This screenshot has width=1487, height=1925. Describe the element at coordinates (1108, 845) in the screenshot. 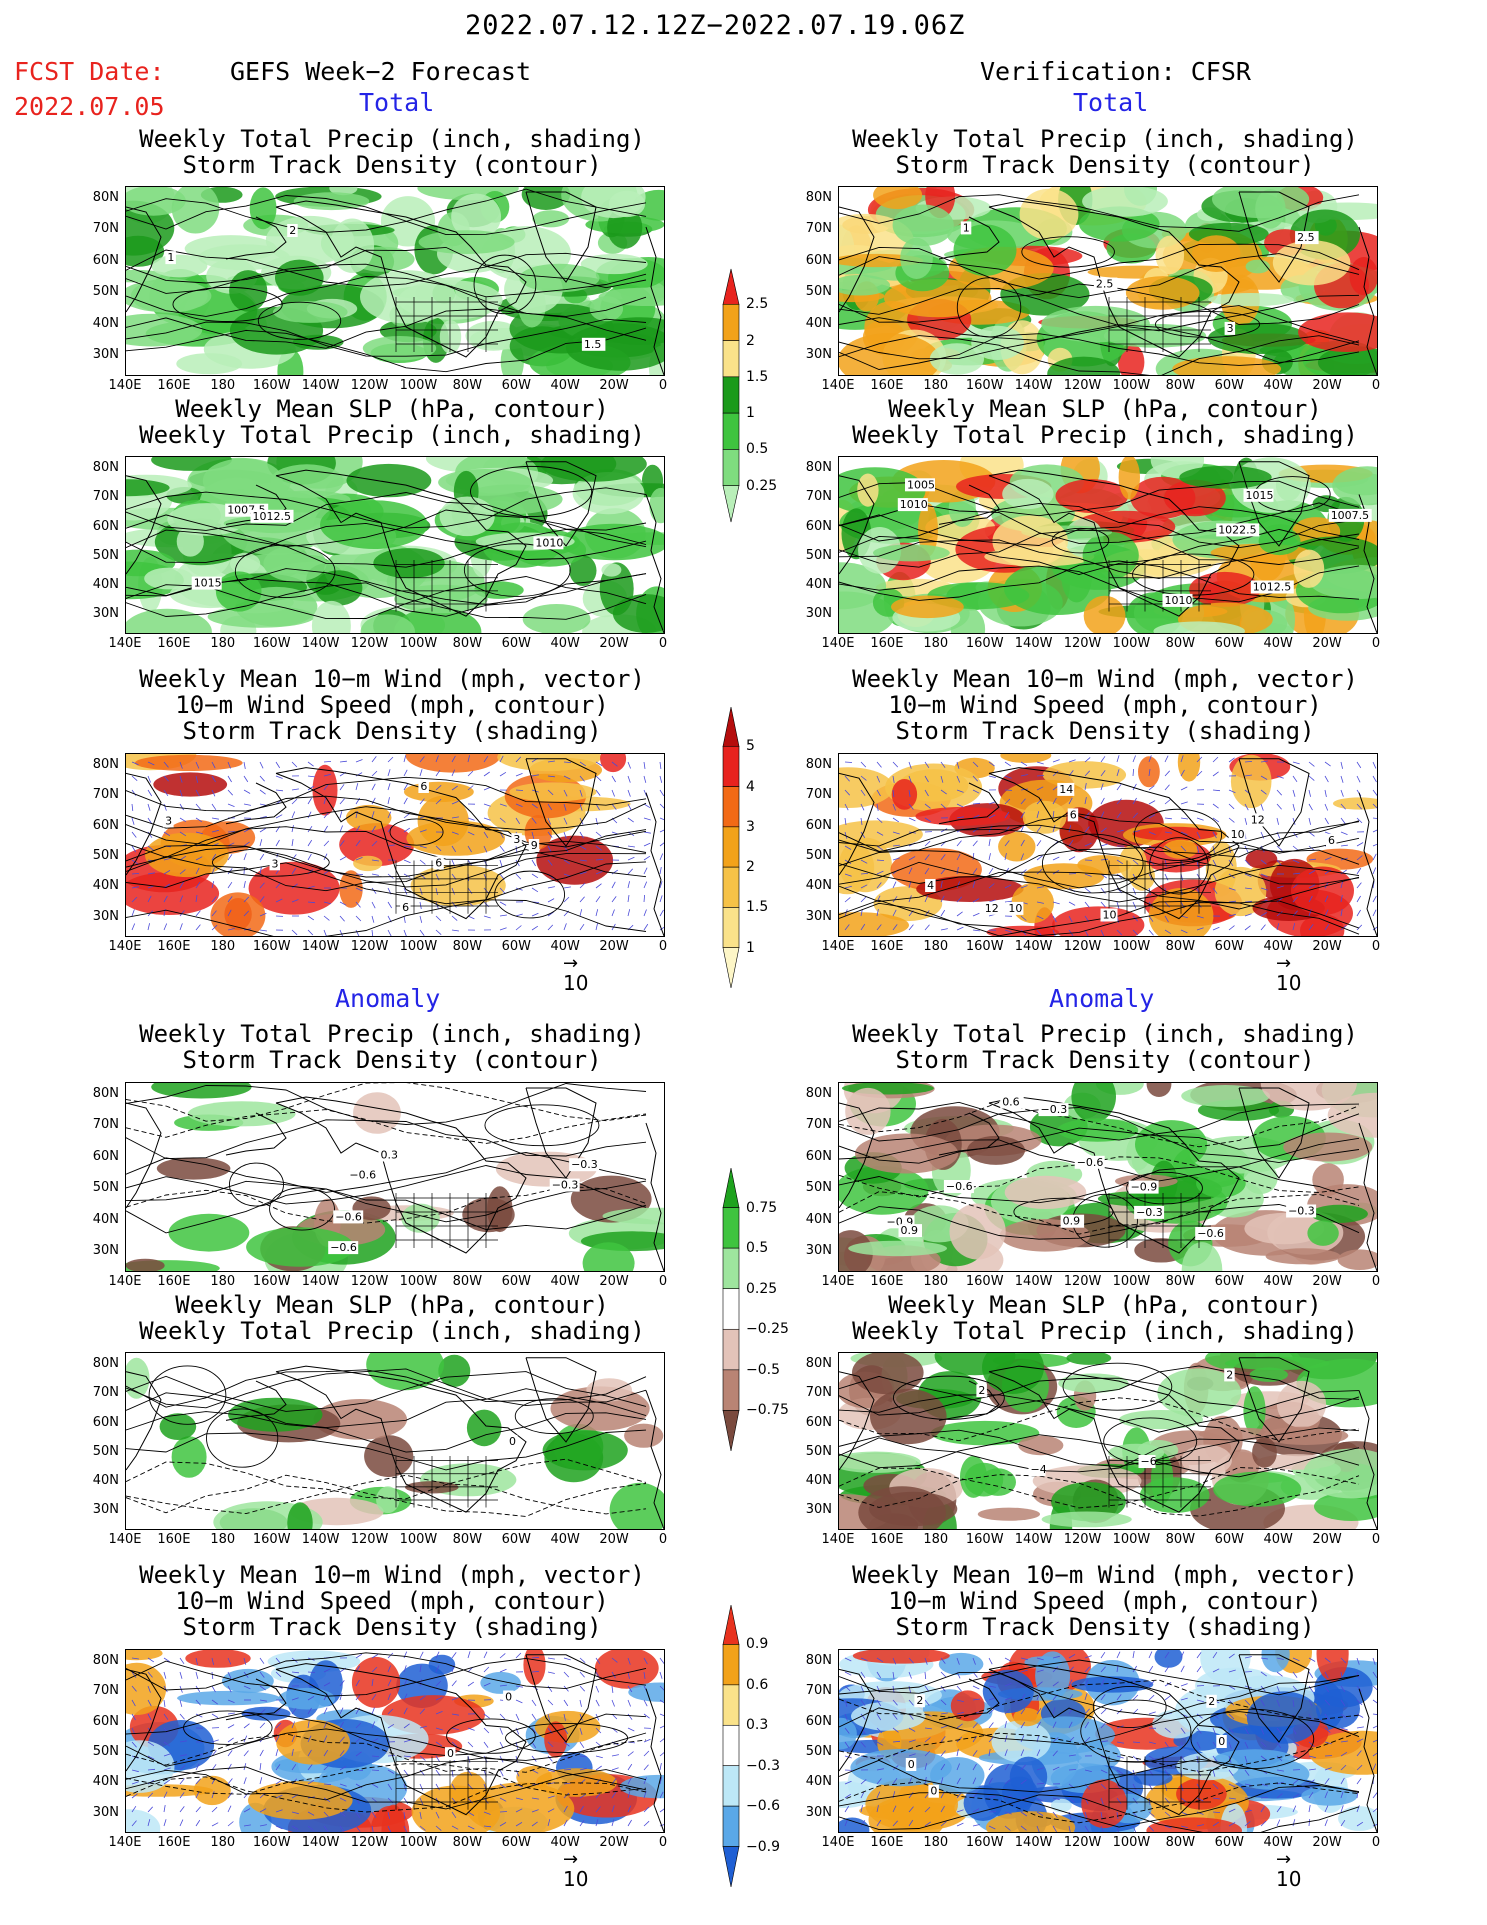

I see `map-panel-right-wind_storm-total: 10 12 10 4 6 6 14 12 10` at that location.